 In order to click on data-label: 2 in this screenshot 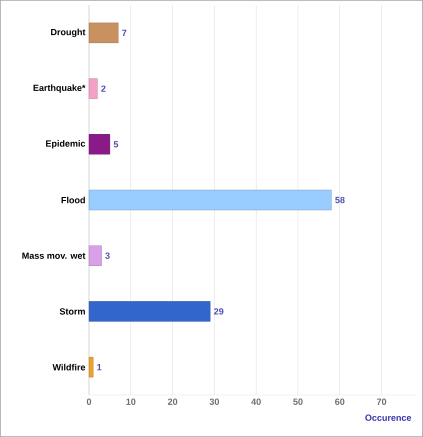, I will do `click(103, 88)`.